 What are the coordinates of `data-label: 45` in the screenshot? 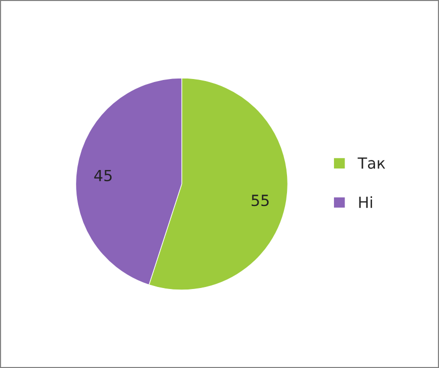 It's located at (103, 176).